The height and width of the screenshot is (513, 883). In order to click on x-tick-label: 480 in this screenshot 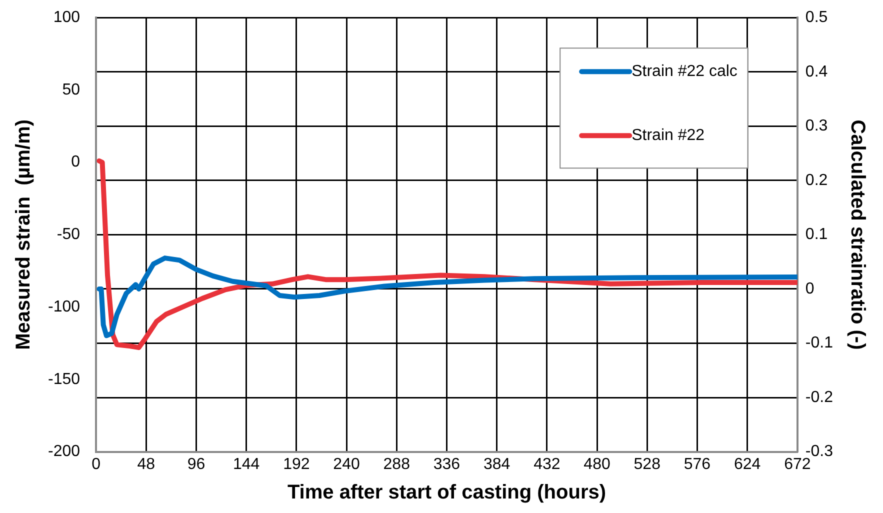, I will do `click(597, 464)`.